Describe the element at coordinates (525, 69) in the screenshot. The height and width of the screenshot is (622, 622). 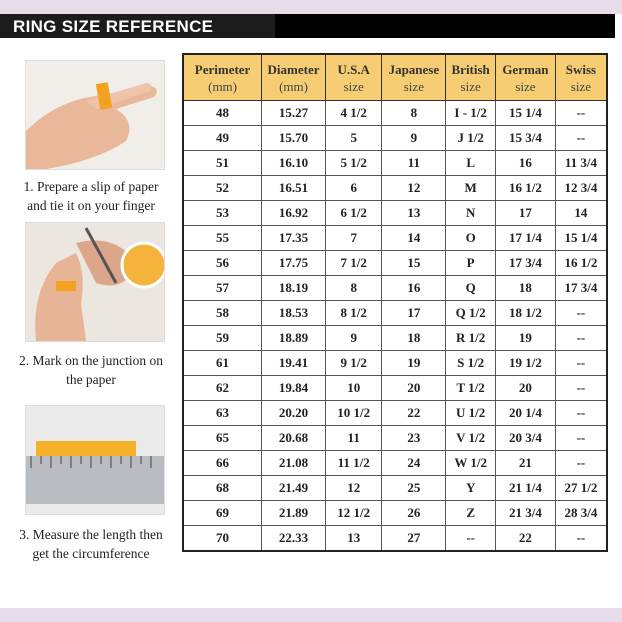
I see `column-header-title: German` at that location.